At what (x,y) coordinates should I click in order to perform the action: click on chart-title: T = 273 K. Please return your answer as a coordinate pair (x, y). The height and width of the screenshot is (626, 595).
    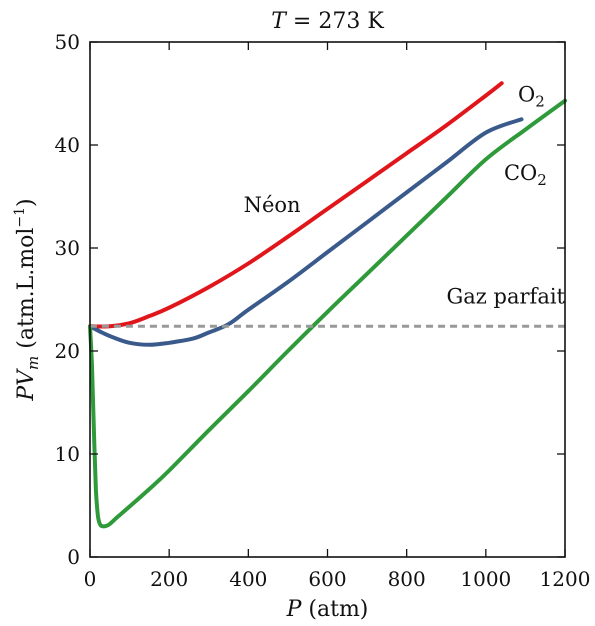
    Looking at the image, I should click on (327, 21).